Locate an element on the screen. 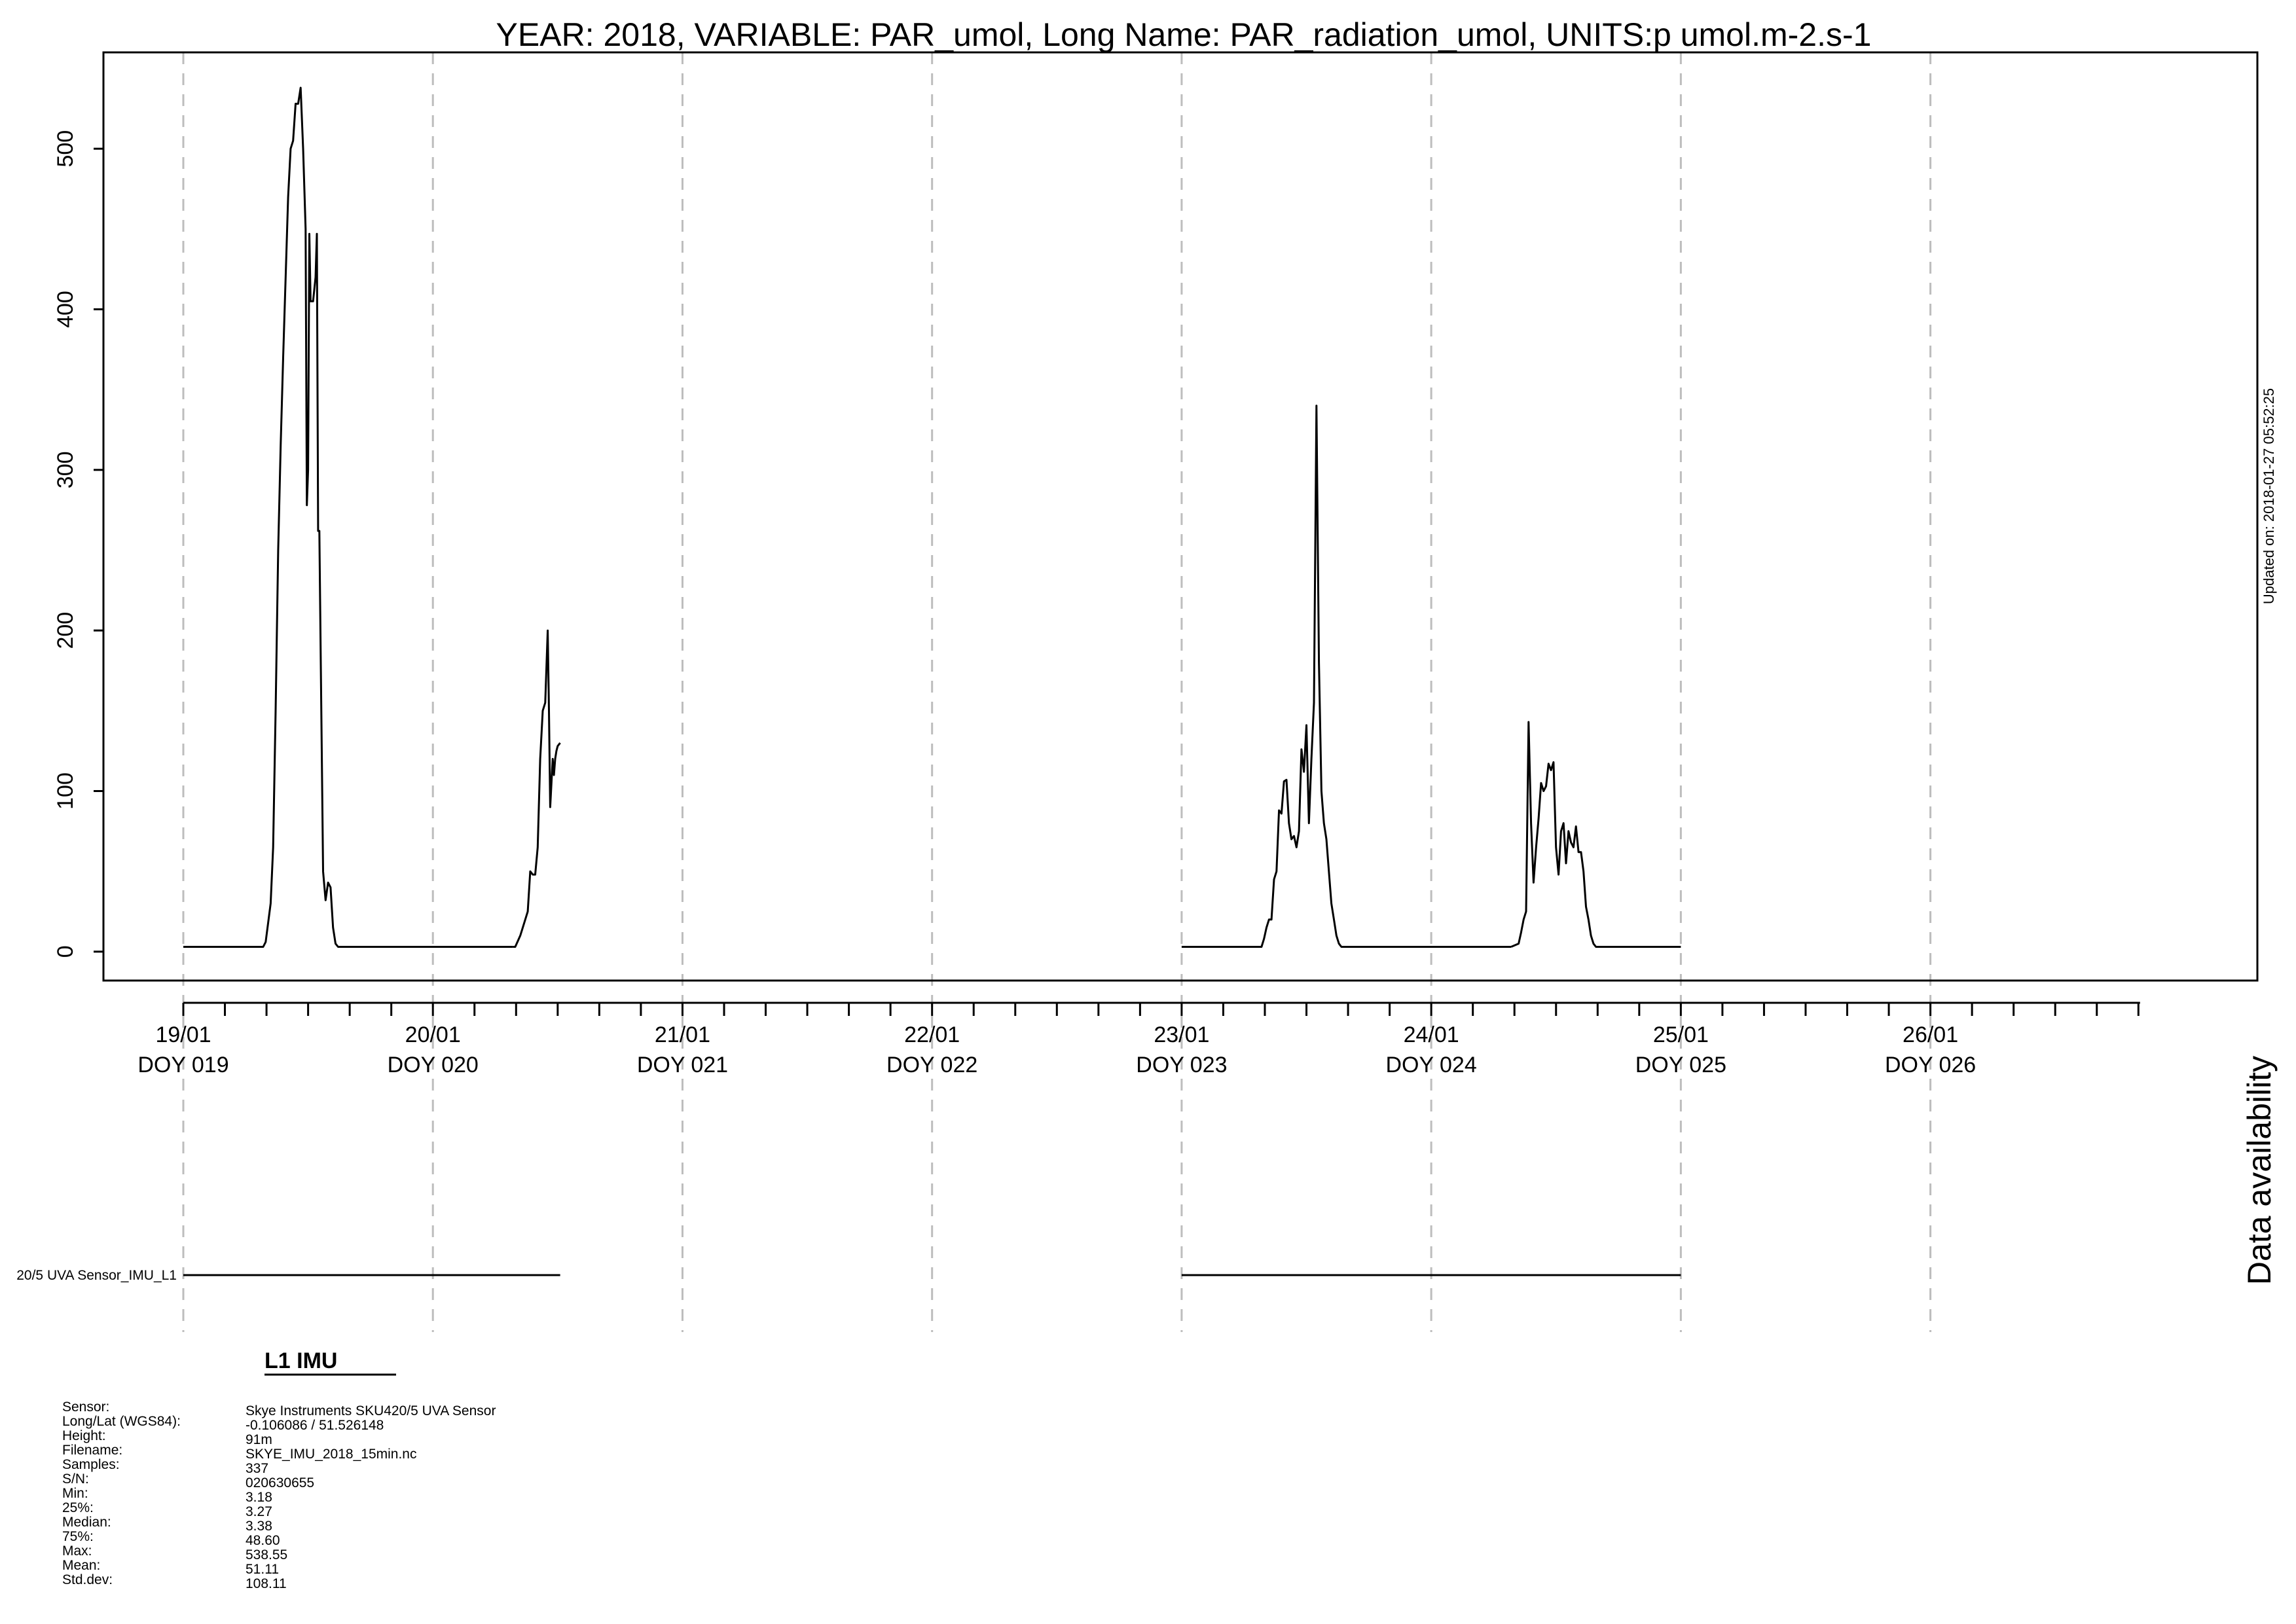 The image size is (2296, 1624). x-tick-date: 25/01 is located at coordinates (1681, 1034).